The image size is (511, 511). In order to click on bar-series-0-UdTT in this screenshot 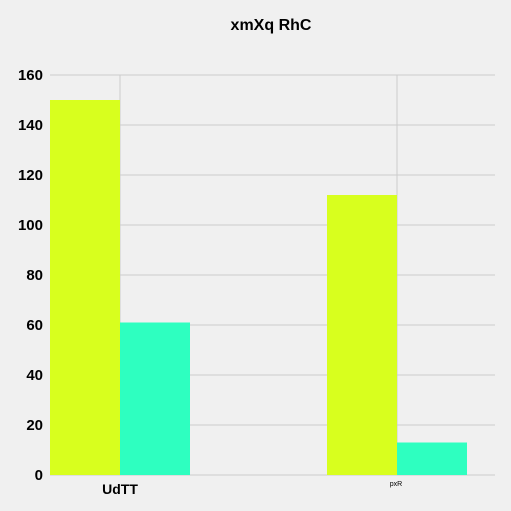, I will do `click(85, 287)`.